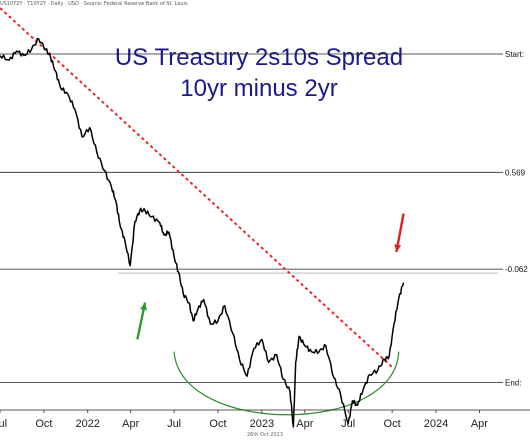 The width and height of the screenshot is (530, 442). I want to click on level-label-start: Start:, so click(514, 54).